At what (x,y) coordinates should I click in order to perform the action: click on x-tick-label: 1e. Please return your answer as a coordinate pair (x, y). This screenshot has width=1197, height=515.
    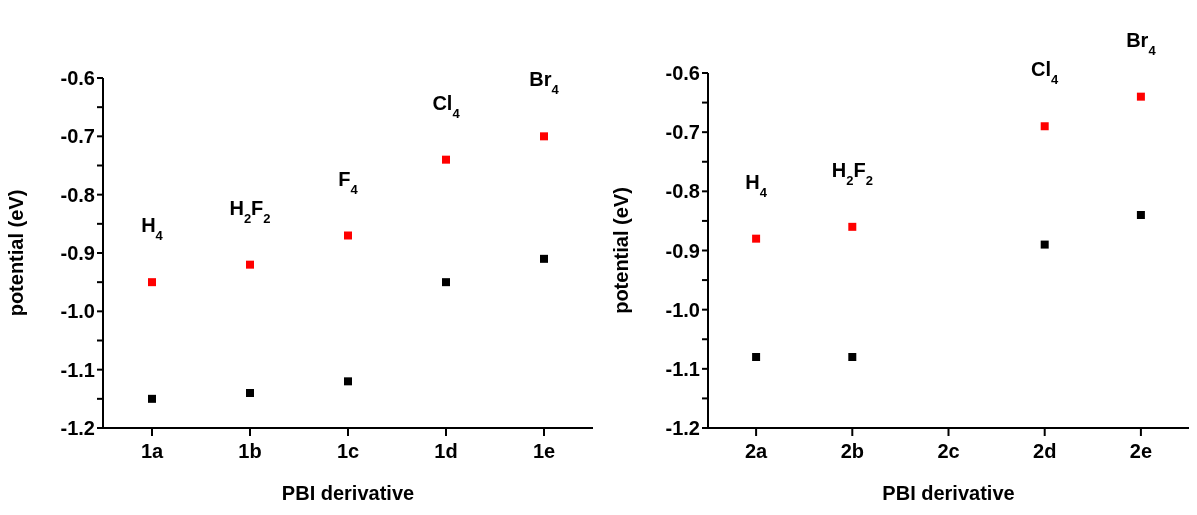
    Looking at the image, I should click on (544, 451).